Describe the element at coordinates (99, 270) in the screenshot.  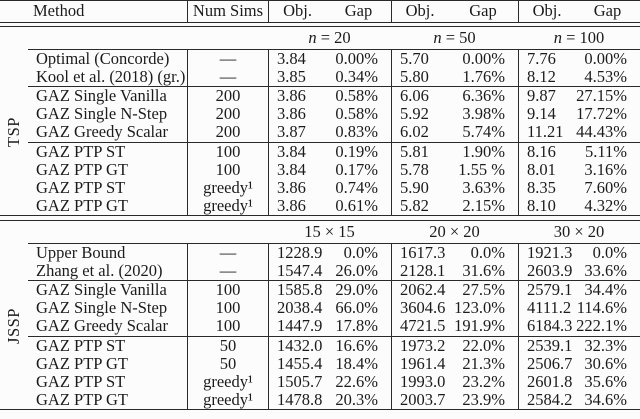
I see `method-cell: Zhang et al. (2020)` at that location.